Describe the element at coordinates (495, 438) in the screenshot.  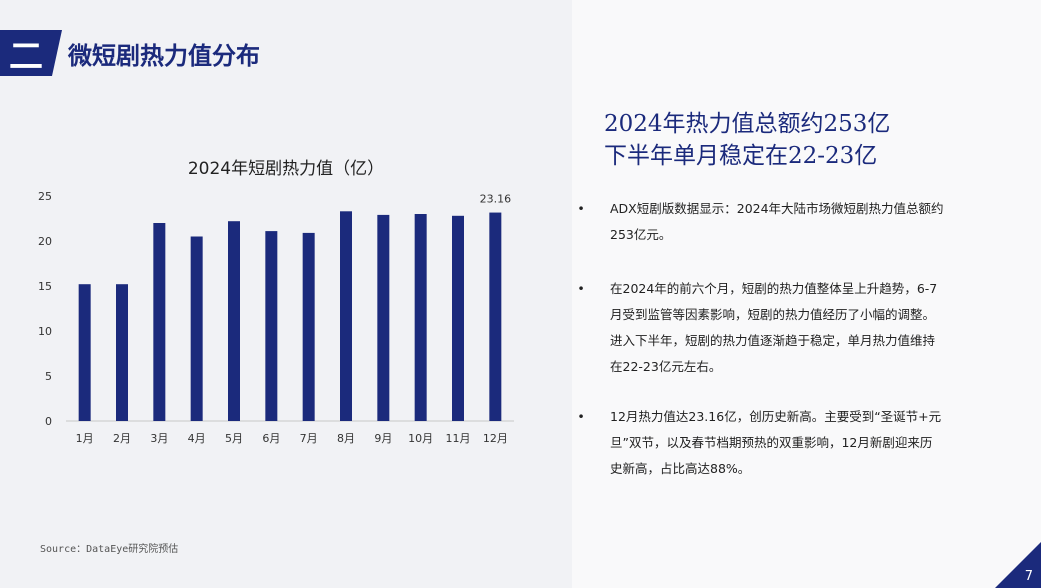
I see `x-tick-label: 12月` at that location.